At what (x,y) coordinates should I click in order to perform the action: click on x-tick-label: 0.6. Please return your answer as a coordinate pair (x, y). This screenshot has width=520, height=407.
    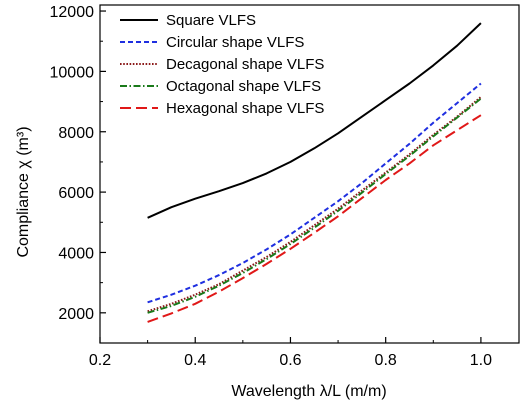
    Looking at the image, I should click on (290, 360).